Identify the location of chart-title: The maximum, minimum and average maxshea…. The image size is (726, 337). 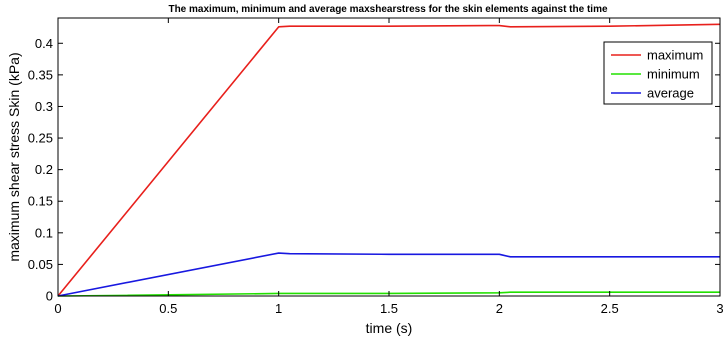
(387, 9).